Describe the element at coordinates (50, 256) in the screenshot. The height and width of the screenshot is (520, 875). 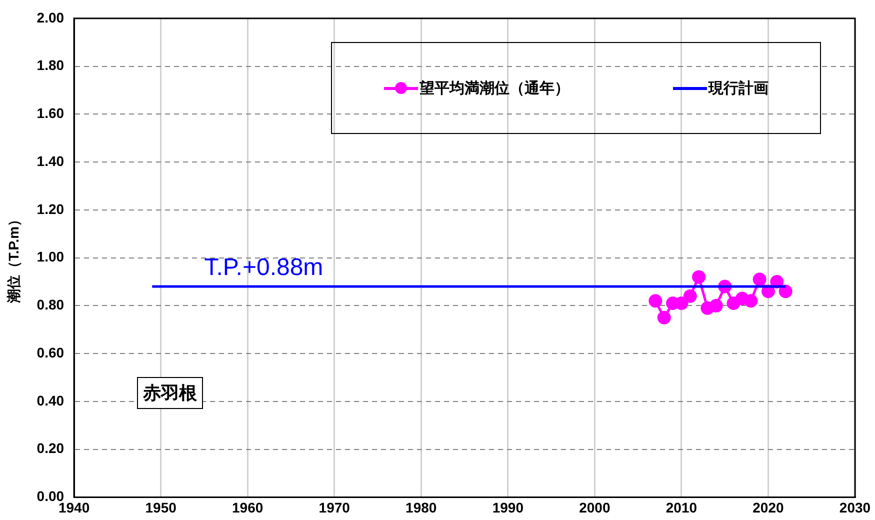
I see `y-tick-label: 1.00` at that location.